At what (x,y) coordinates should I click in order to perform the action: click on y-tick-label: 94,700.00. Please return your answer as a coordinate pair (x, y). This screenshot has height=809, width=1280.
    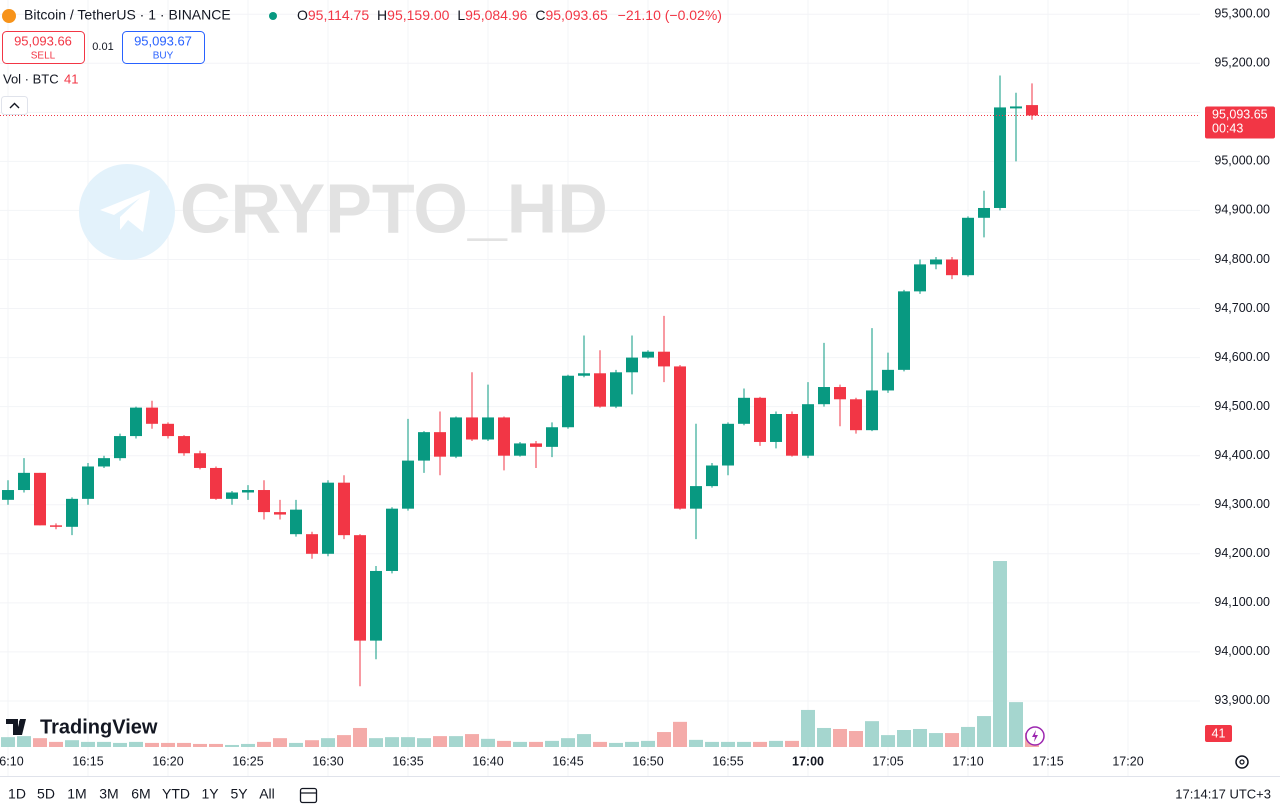
    Looking at the image, I should click on (1242, 308).